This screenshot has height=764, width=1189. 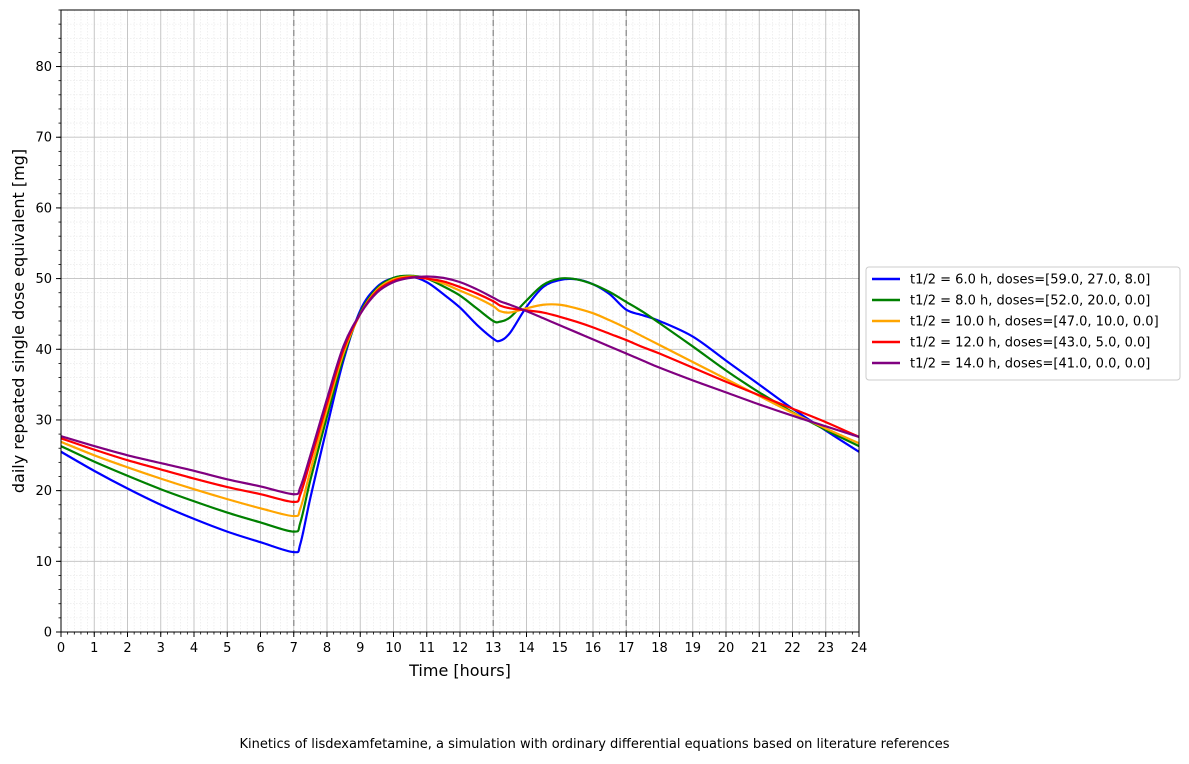 What do you see at coordinates (43, 67) in the screenshot?
I see `y-tick-label: 80` at bounding box center [43, 67].